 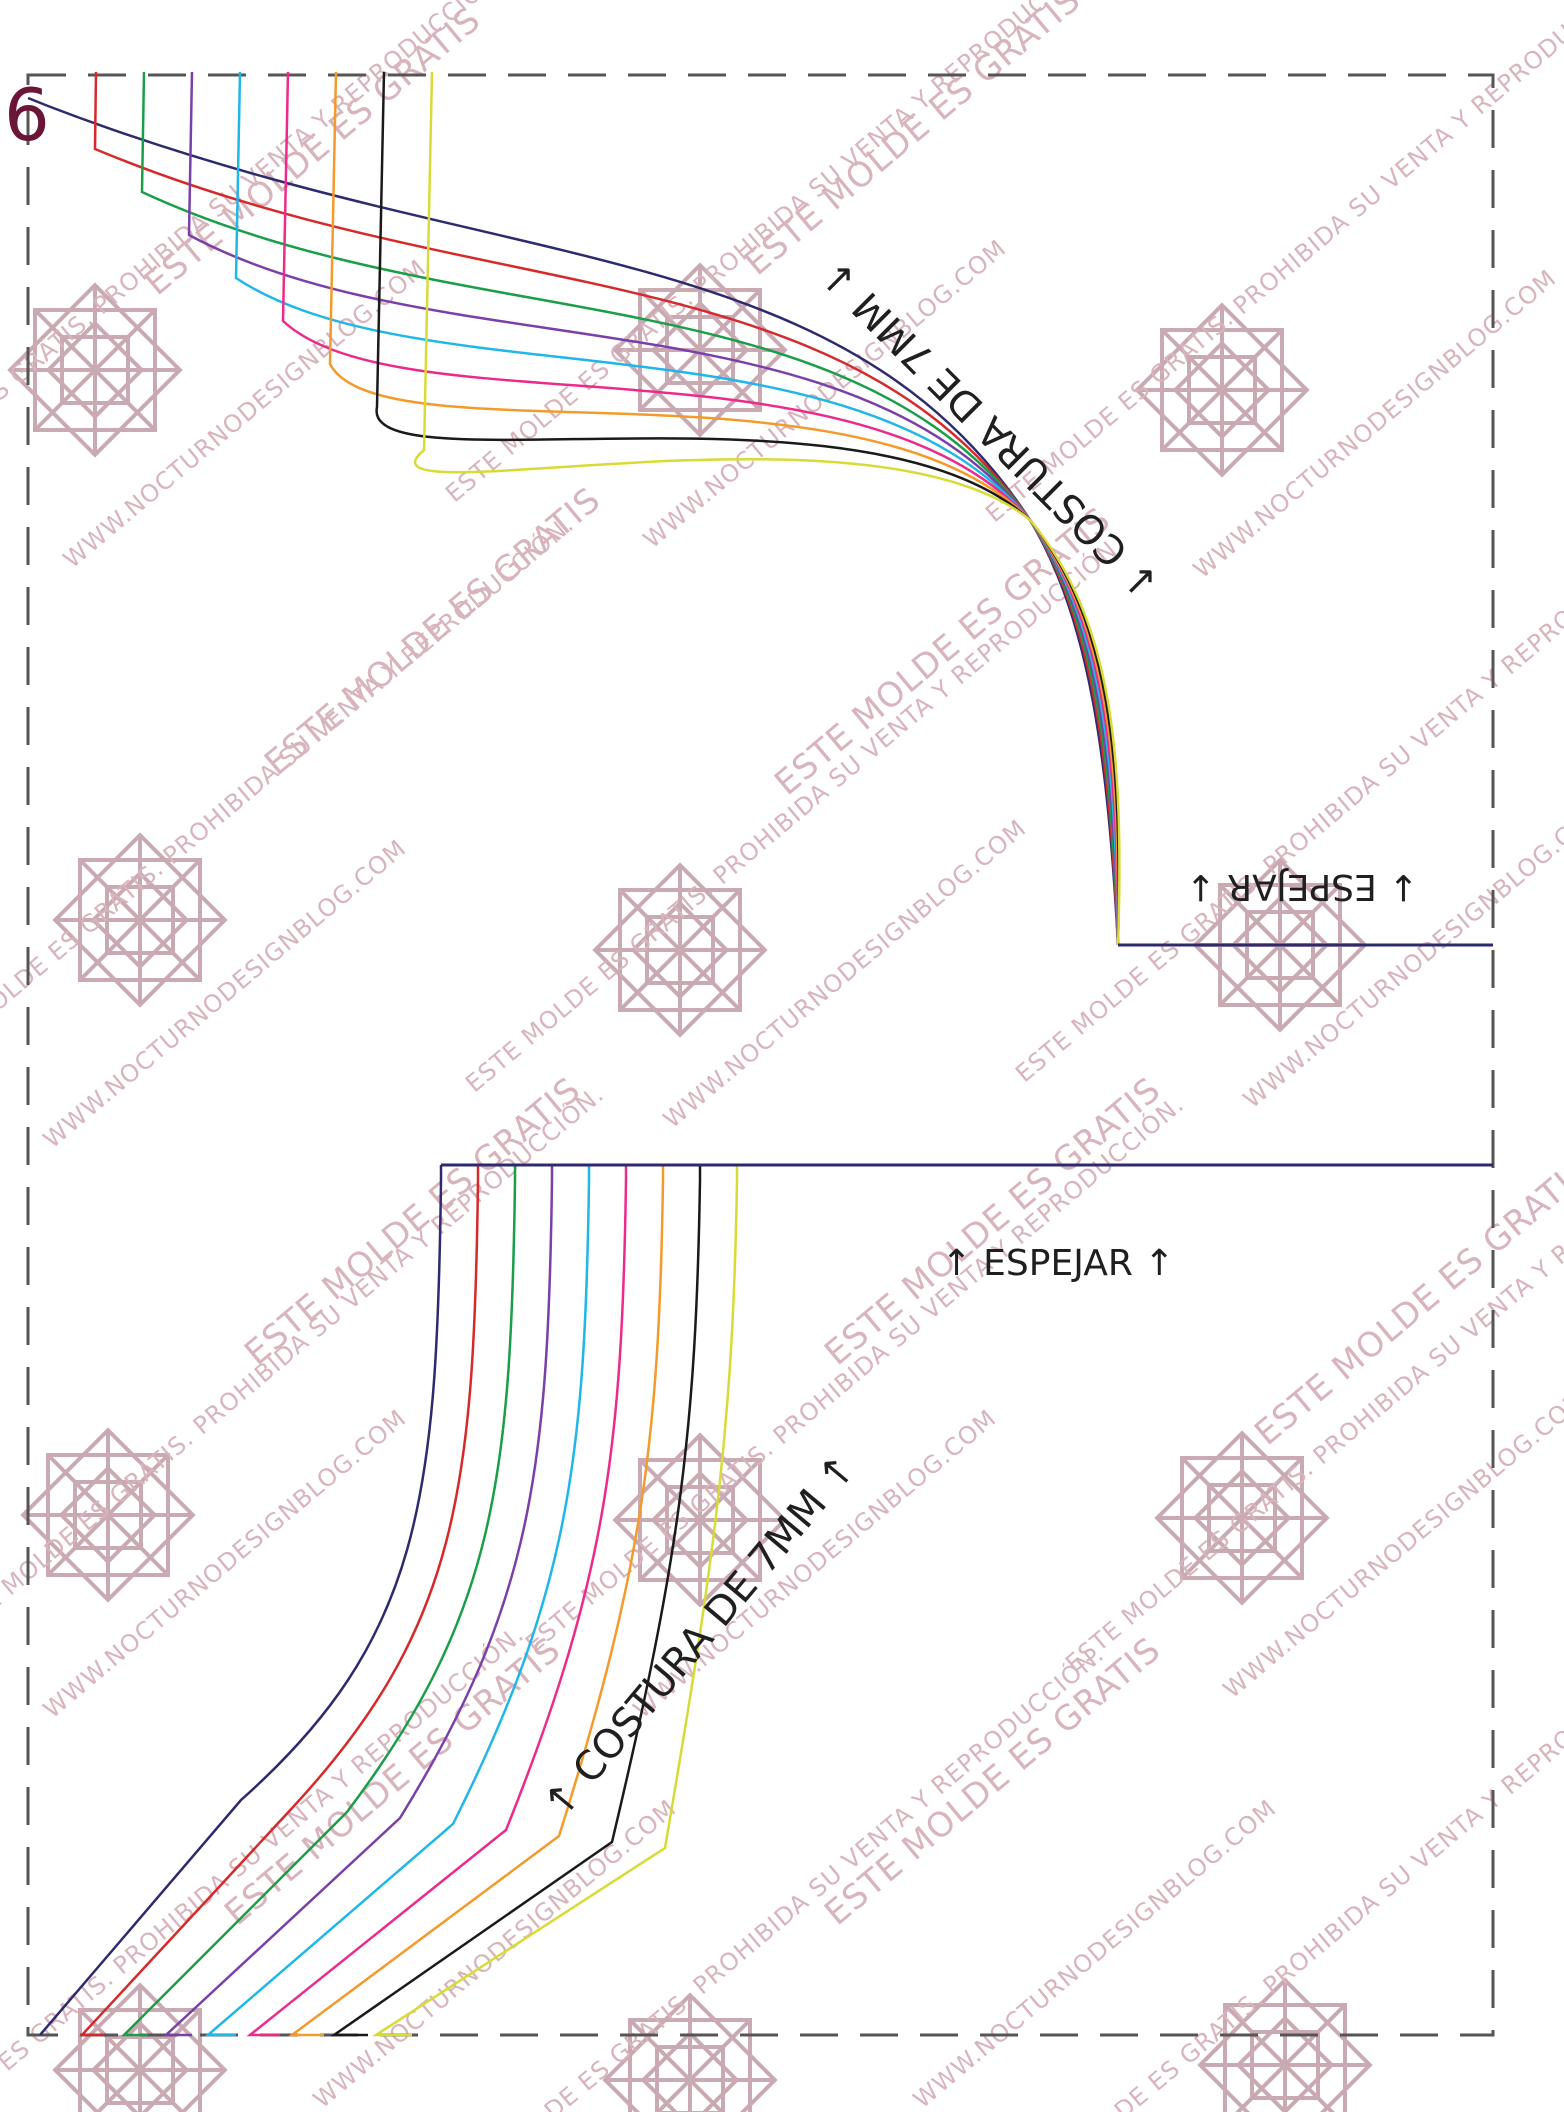 I want to click on seam-label-top: ↓ COSTURA DE 7MM ↓, so click(x=991, y=429).